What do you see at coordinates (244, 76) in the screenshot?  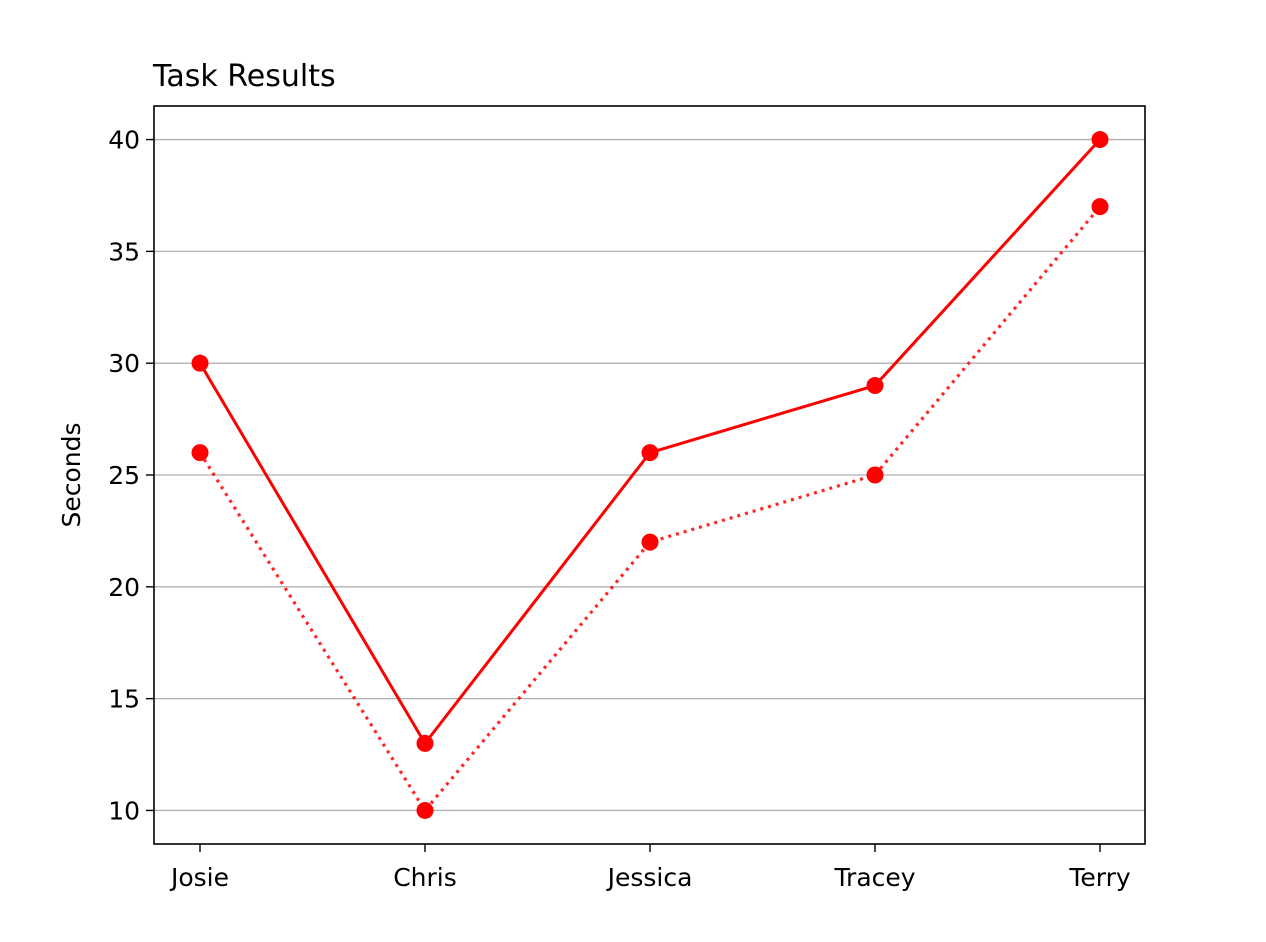 I see `chart-title: Task Results` at bounding box center [244, 76].